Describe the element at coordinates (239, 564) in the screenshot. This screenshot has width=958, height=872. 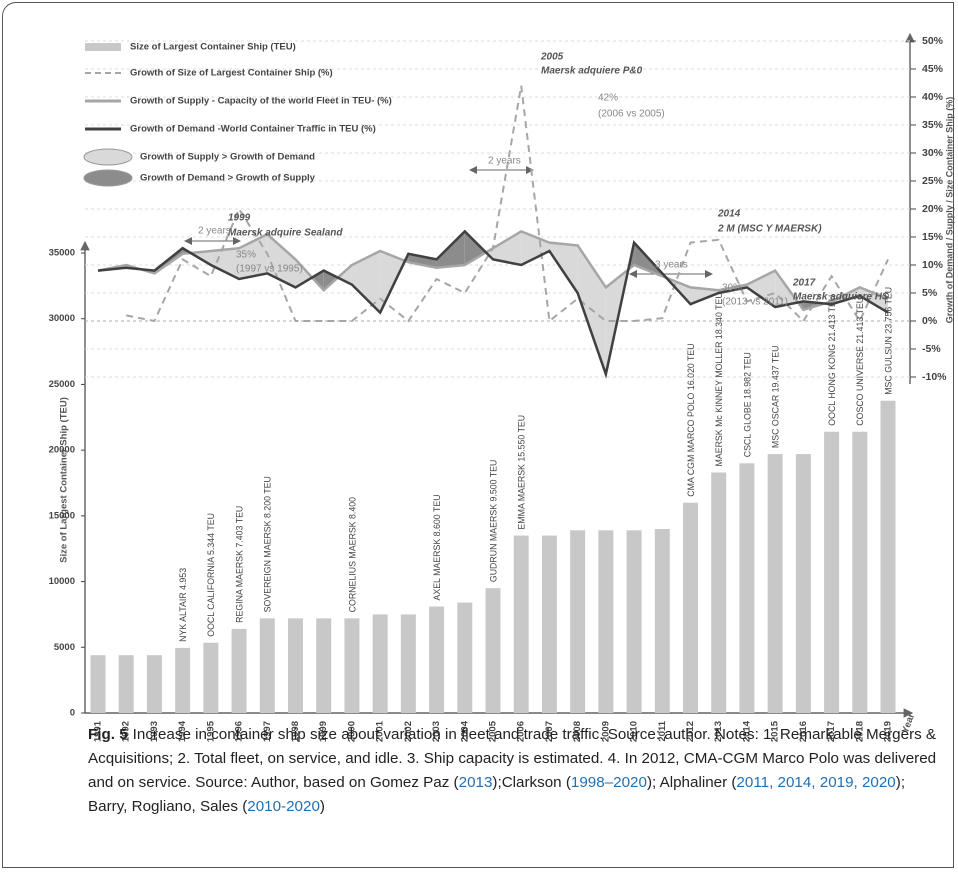
I see `bar-label: REGINA MAERSK 7.403 TEU` at that location.